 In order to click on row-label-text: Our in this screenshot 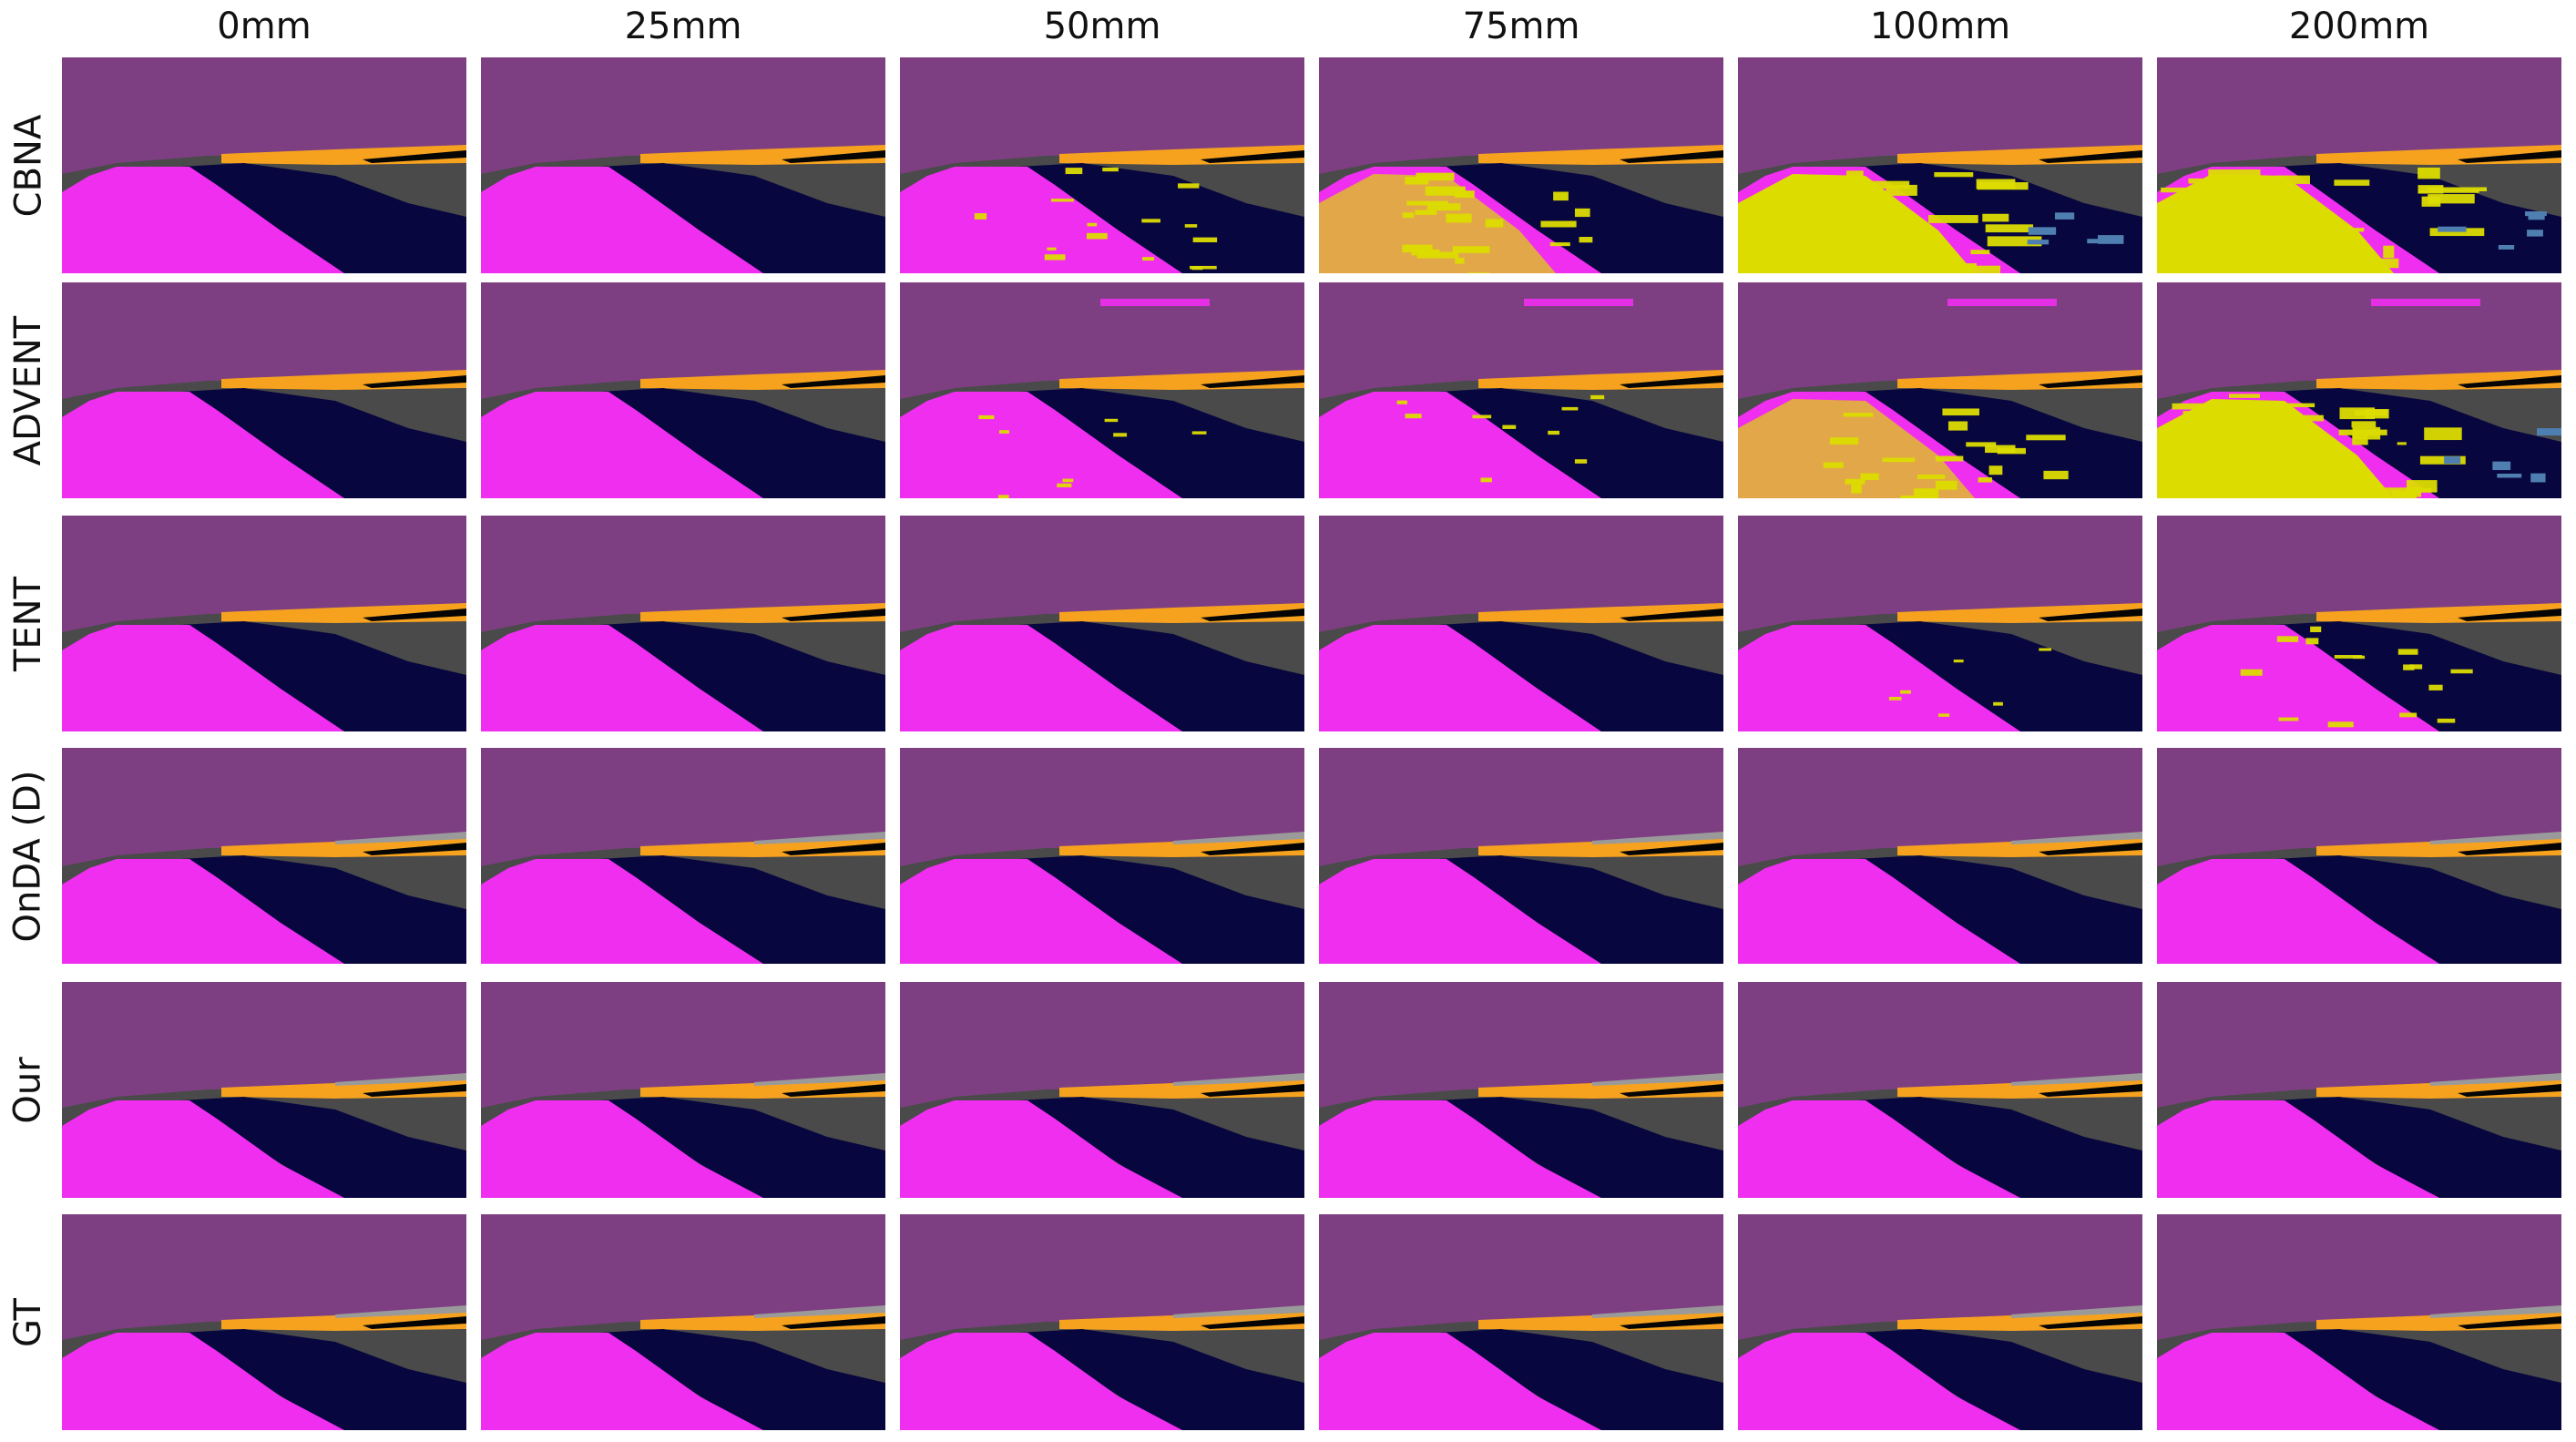, I will do `click(28, 1090)`.